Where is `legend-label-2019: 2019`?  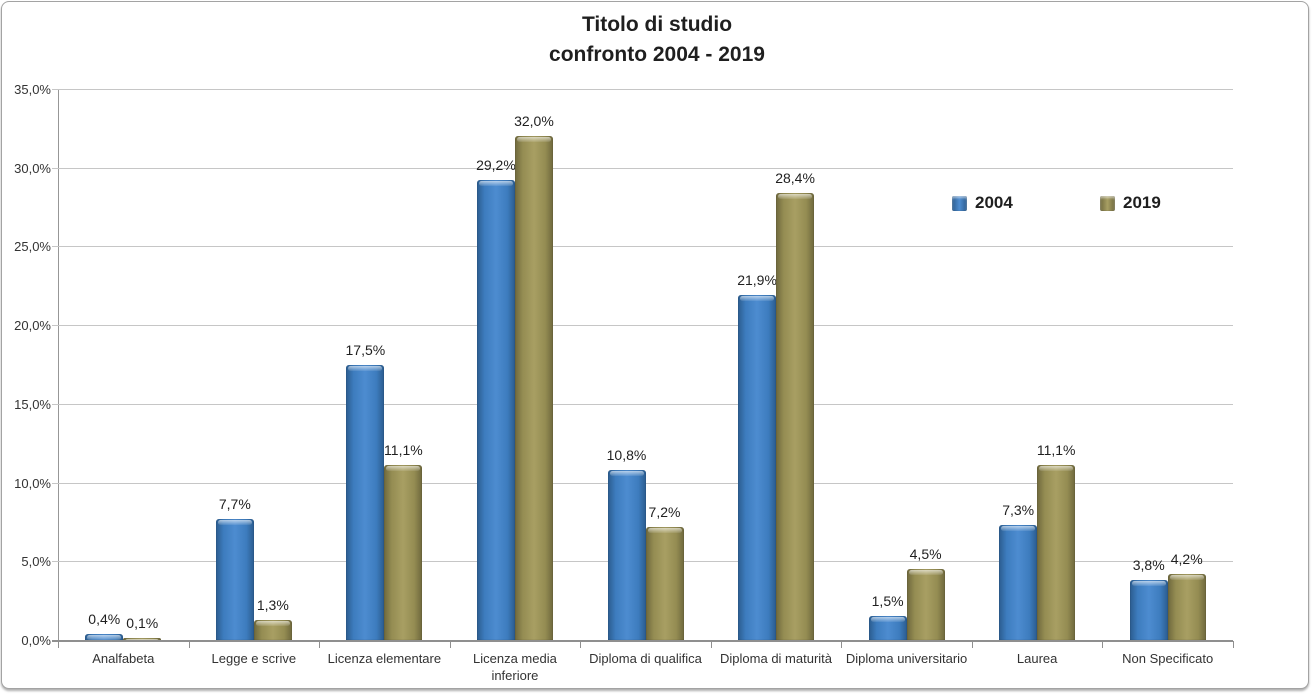 legend-label-2019: 2019 is located at coordinates (1142, 202).